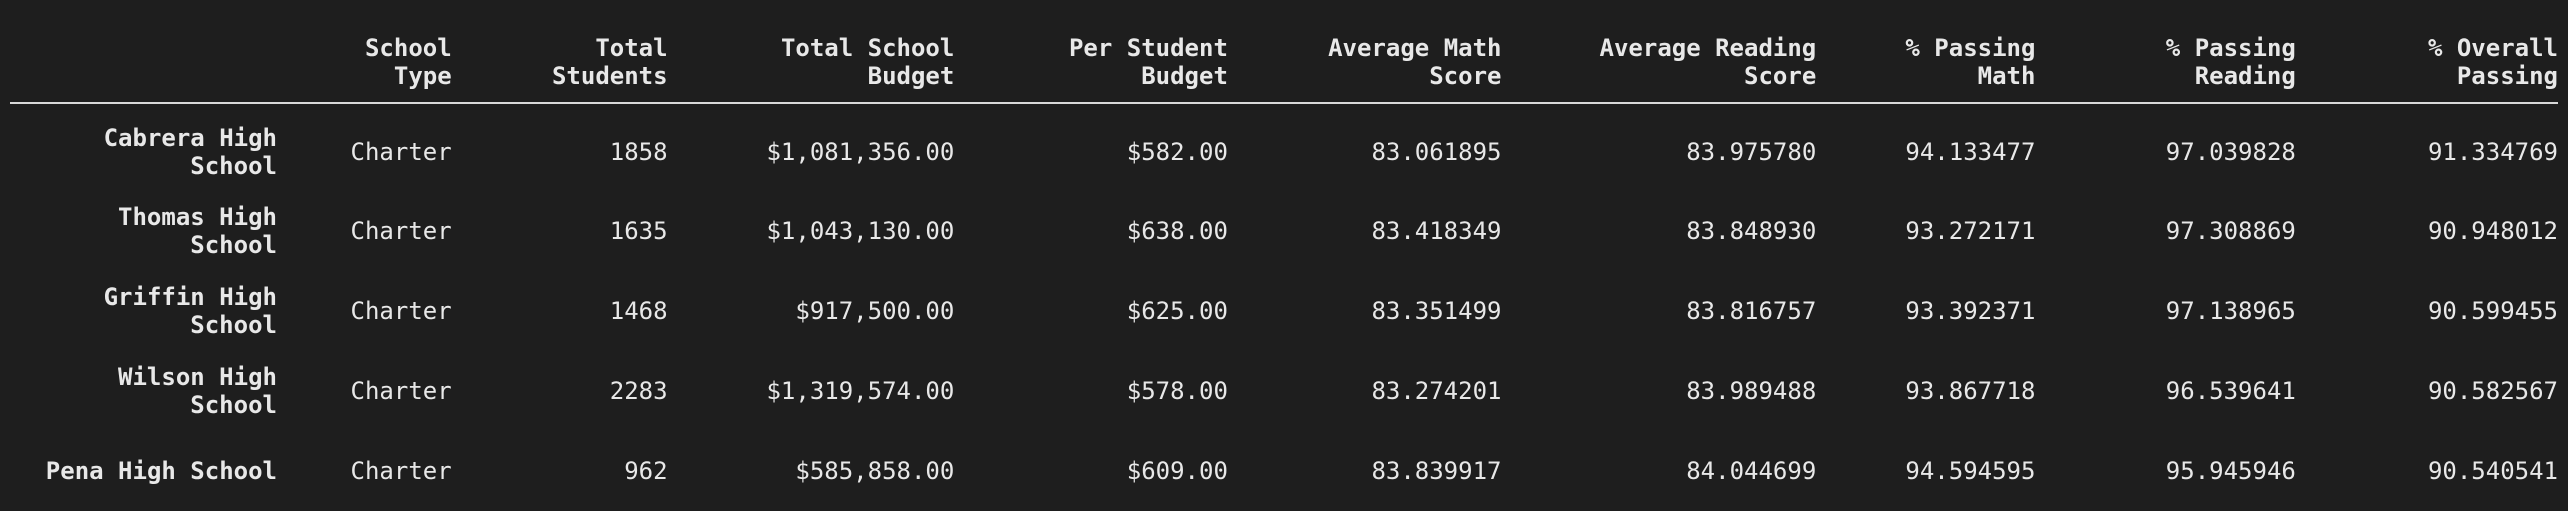 This screenshot has height=511, width=2568. I want to click on school-type-header: School Type, so click(364, 69).